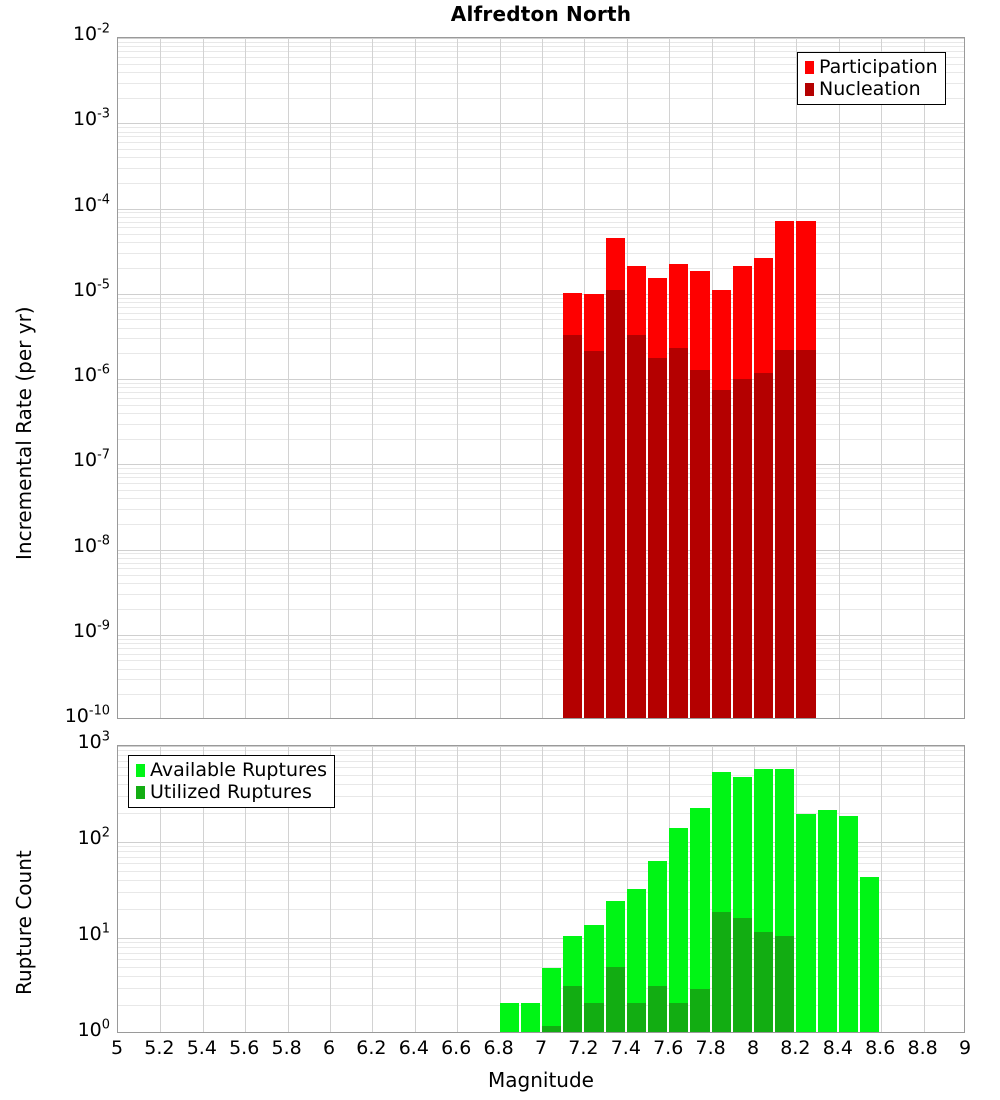  I want to click on y-tick-label: 10⁻⁸, so click(91, 545).